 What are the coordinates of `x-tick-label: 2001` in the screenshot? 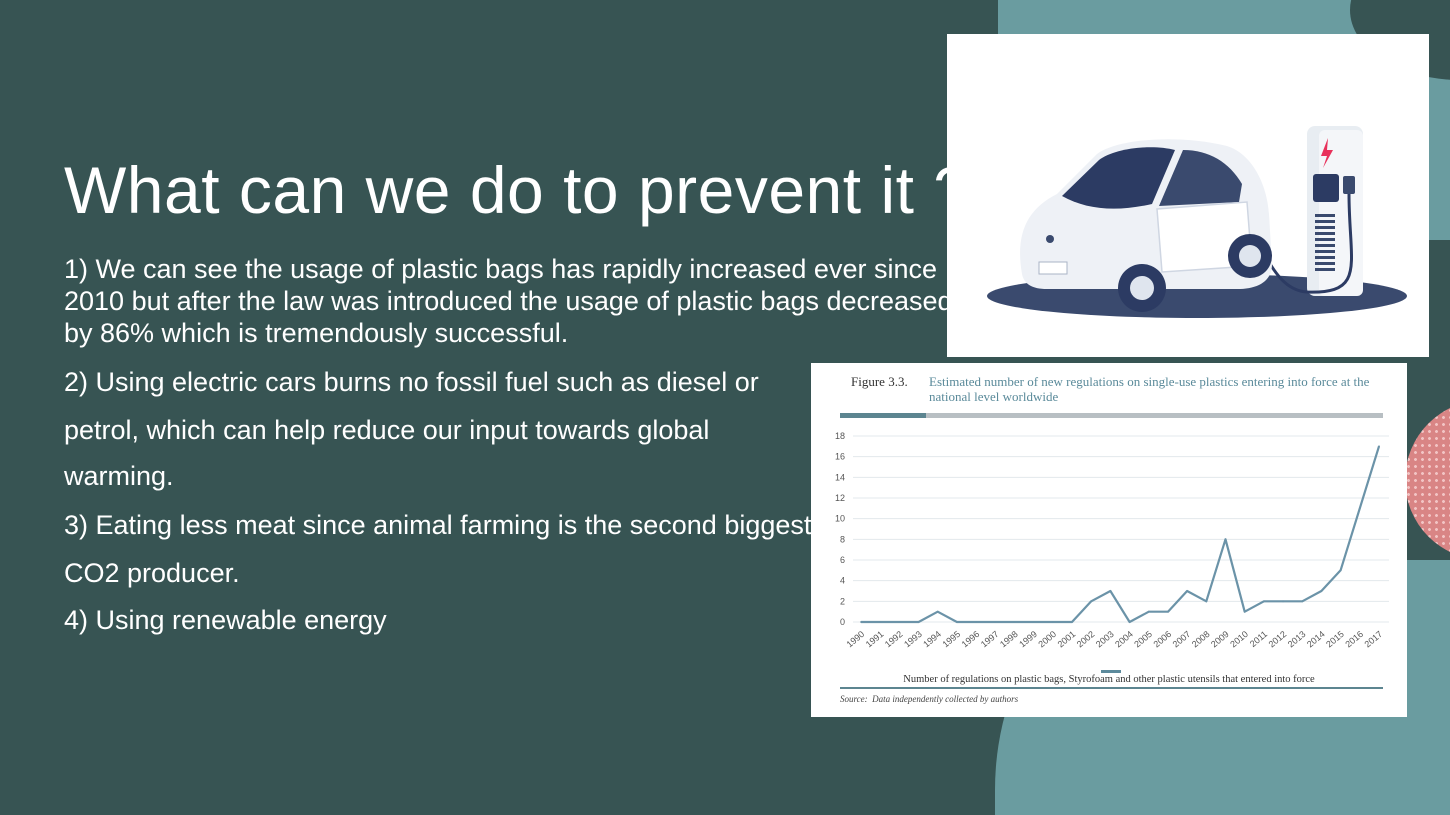 It's located at (1067, 639).